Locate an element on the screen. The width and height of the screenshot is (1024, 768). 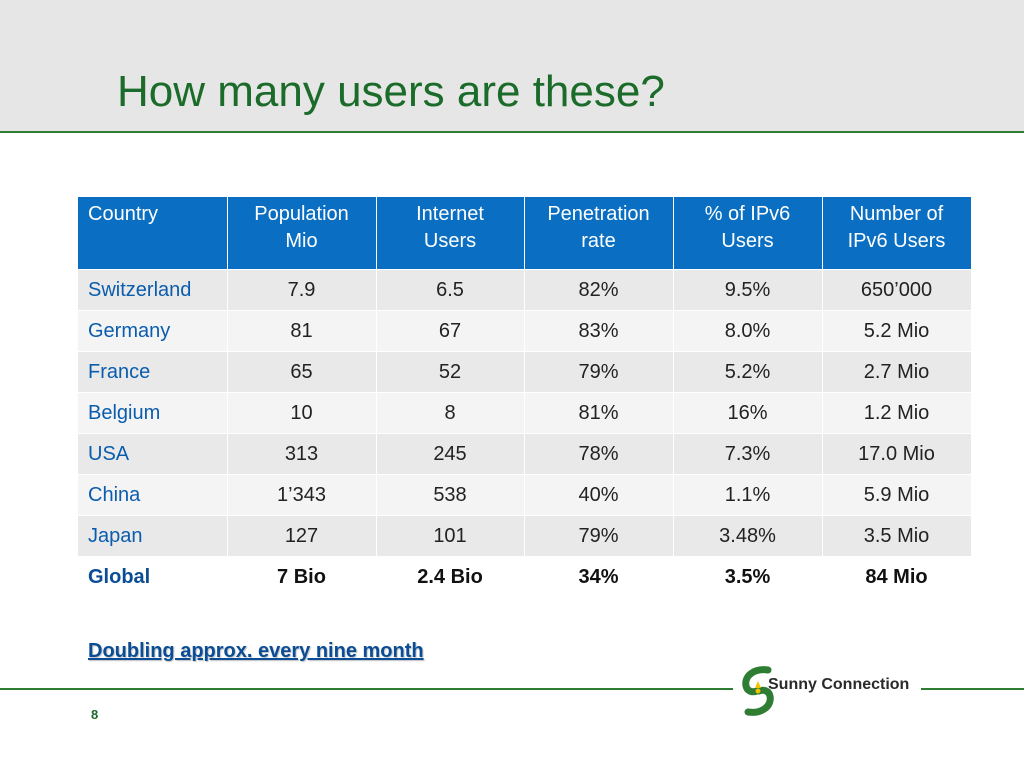
table-cell: Japan is located at coordinates (153, 536).